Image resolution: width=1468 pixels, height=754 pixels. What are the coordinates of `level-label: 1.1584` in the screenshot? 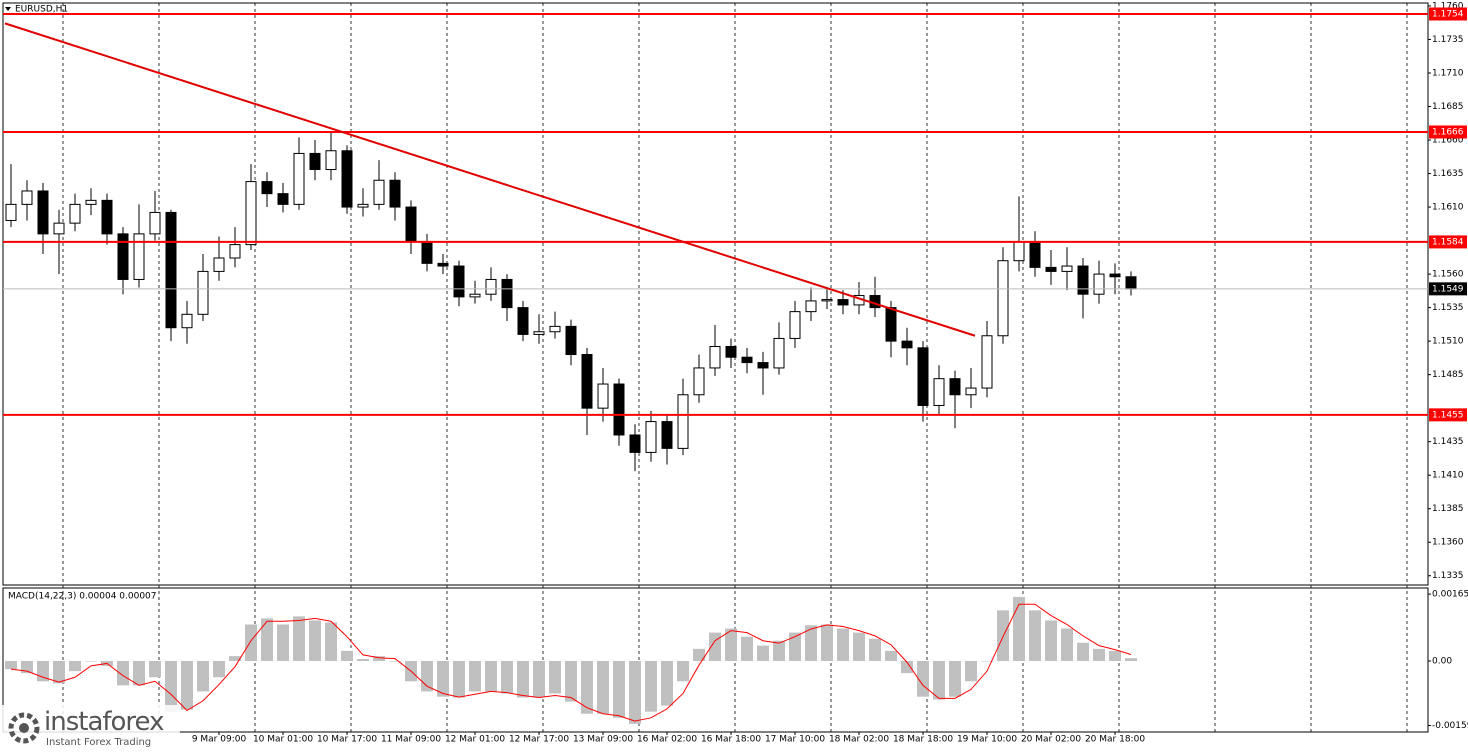 It's located at (1448, 242).